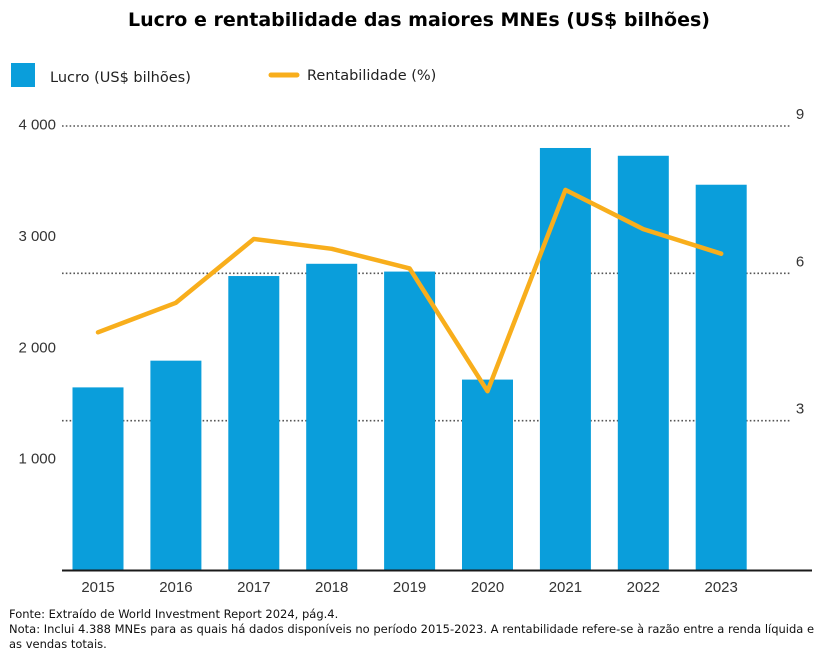  What do you see at coordinates (253, 587) in the screenshot?
I see `x-tick-label: 2017` at bounding box center [253, 587].